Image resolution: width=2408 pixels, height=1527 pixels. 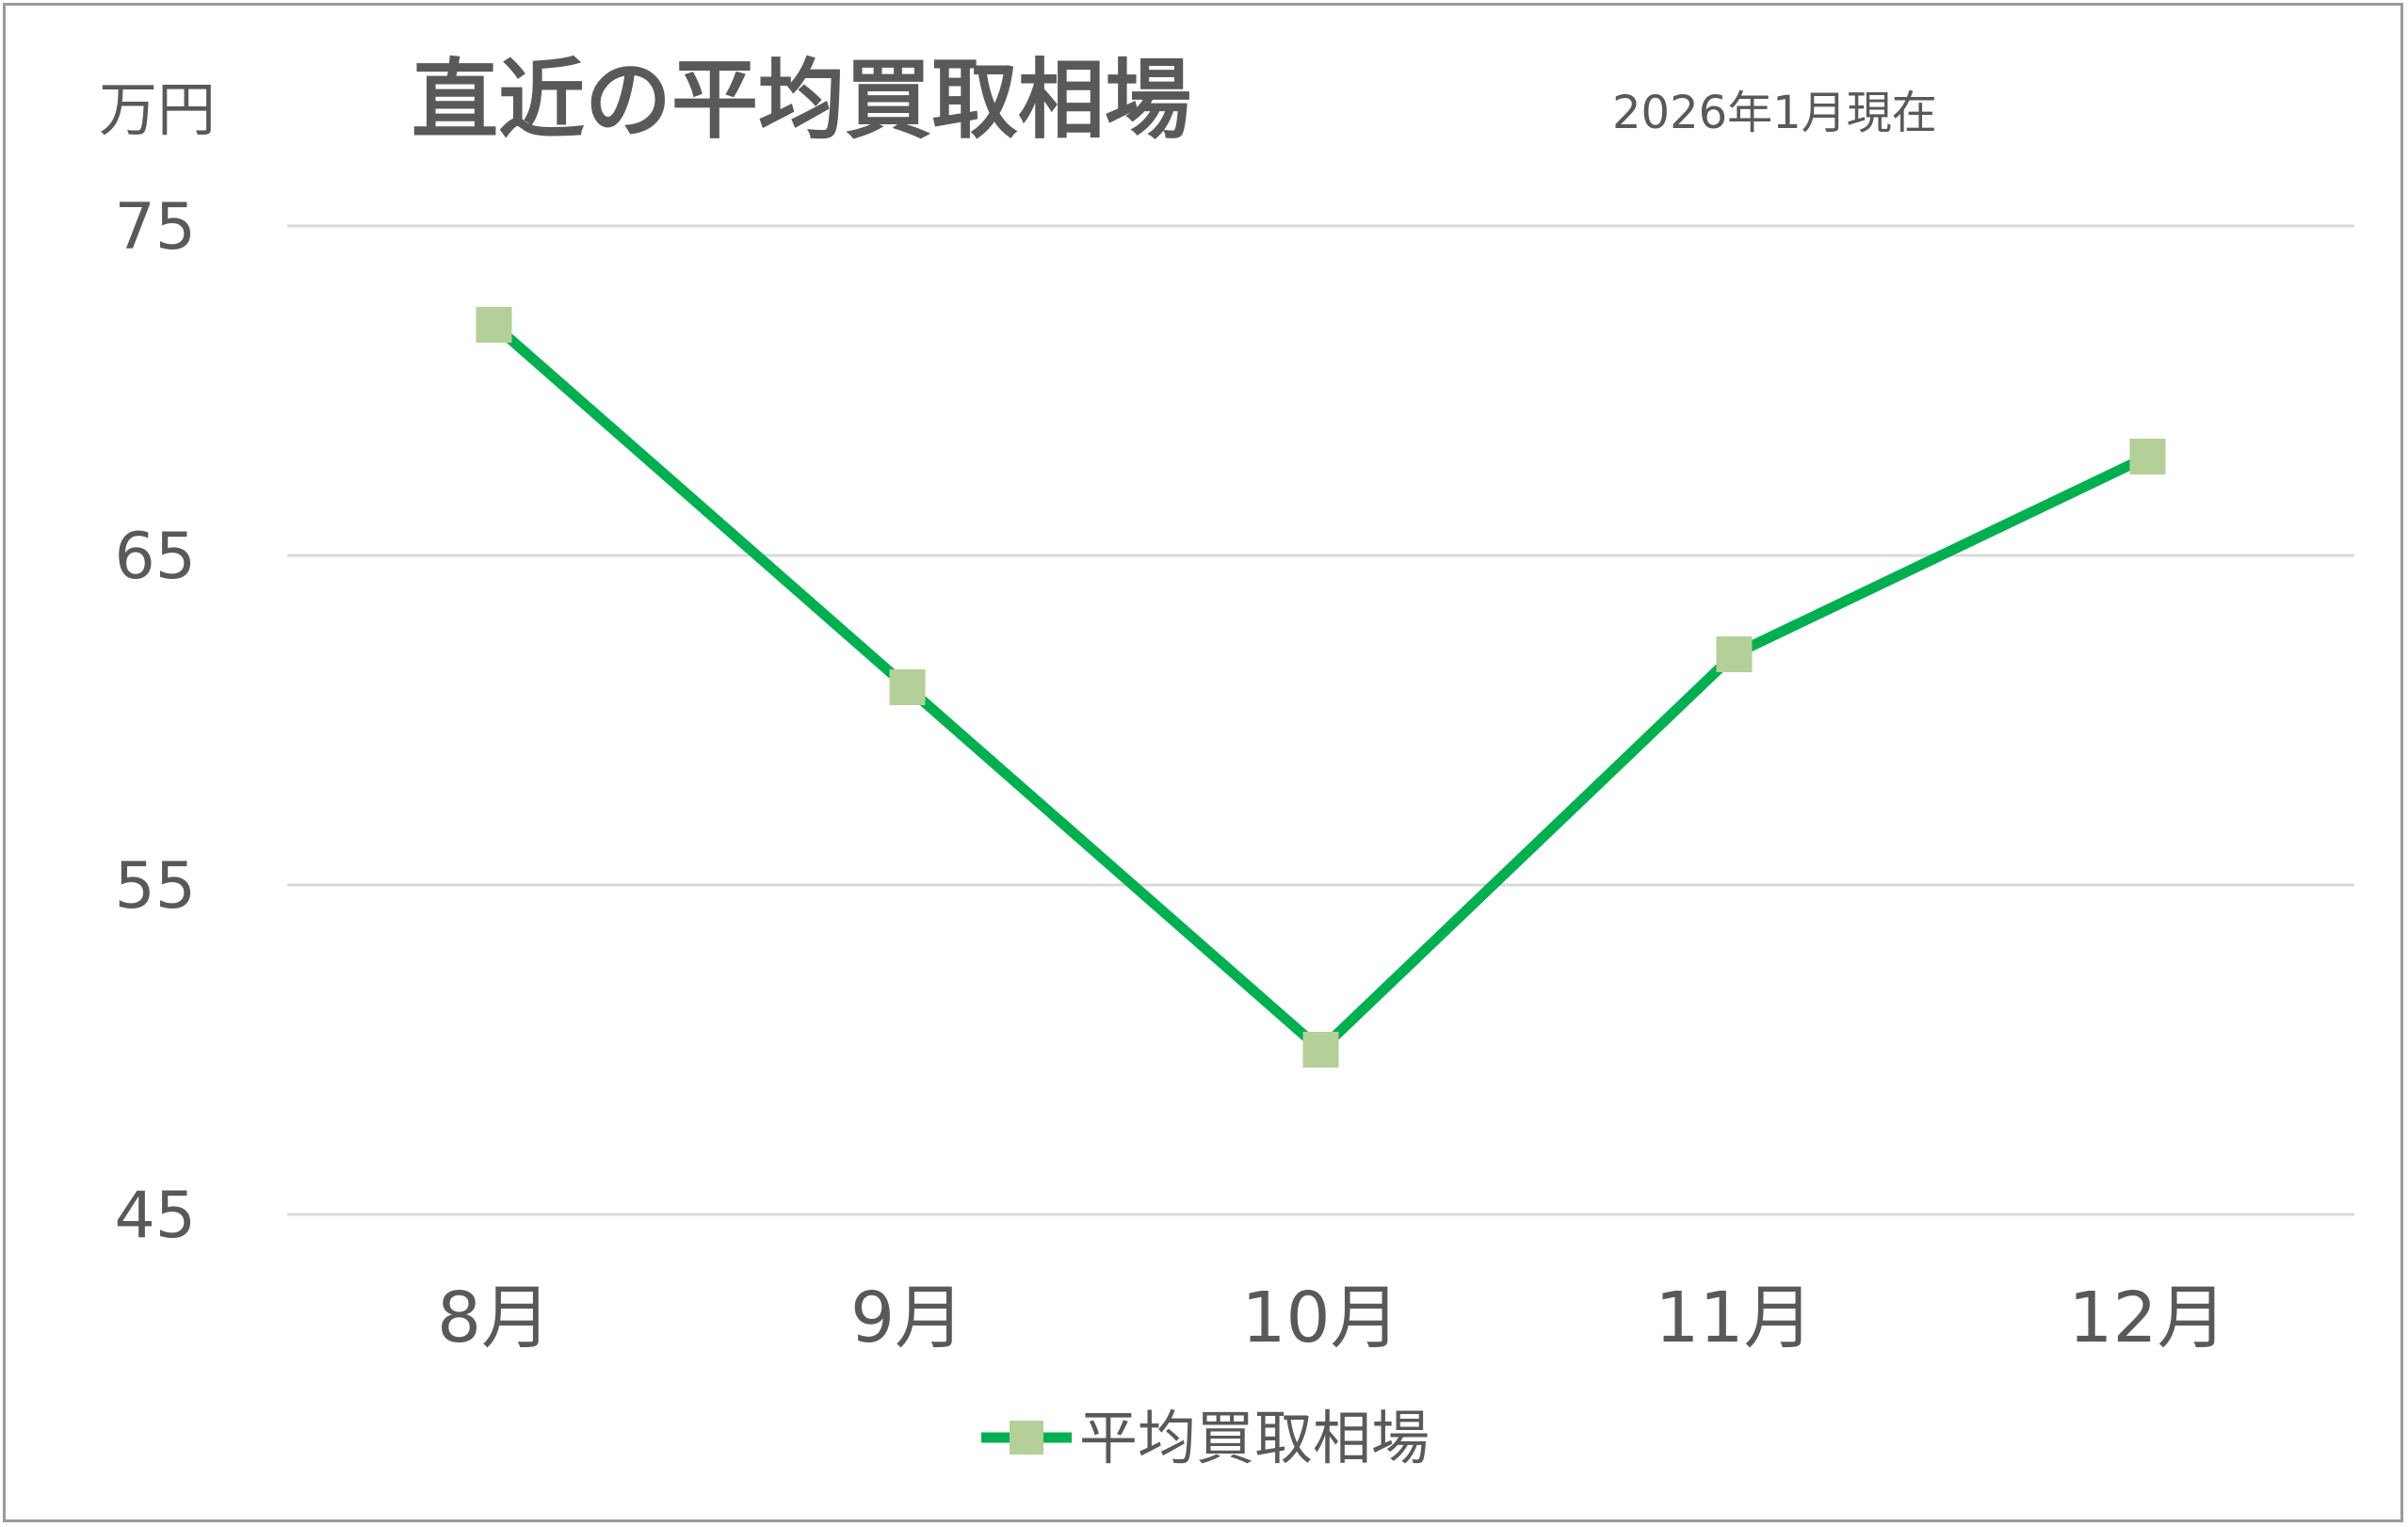 What do you see at coordinates (1774, 113) in the screenshot?
I see `chart-subtitle: 2026年1月現在` at bounding box center [1774, 113].